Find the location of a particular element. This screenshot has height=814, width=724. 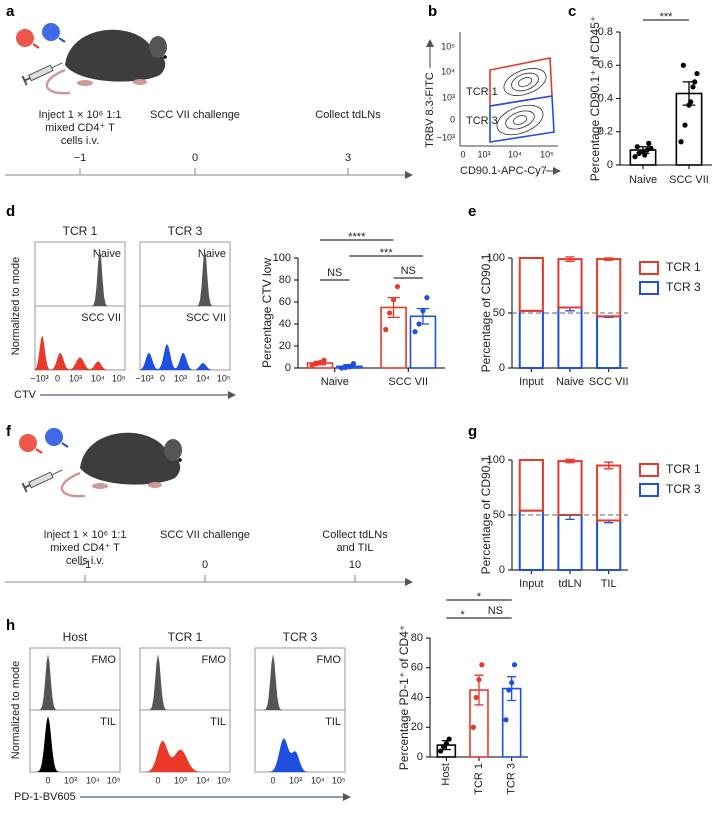

row-label: SCC VII is located at coordinates (206, 318).